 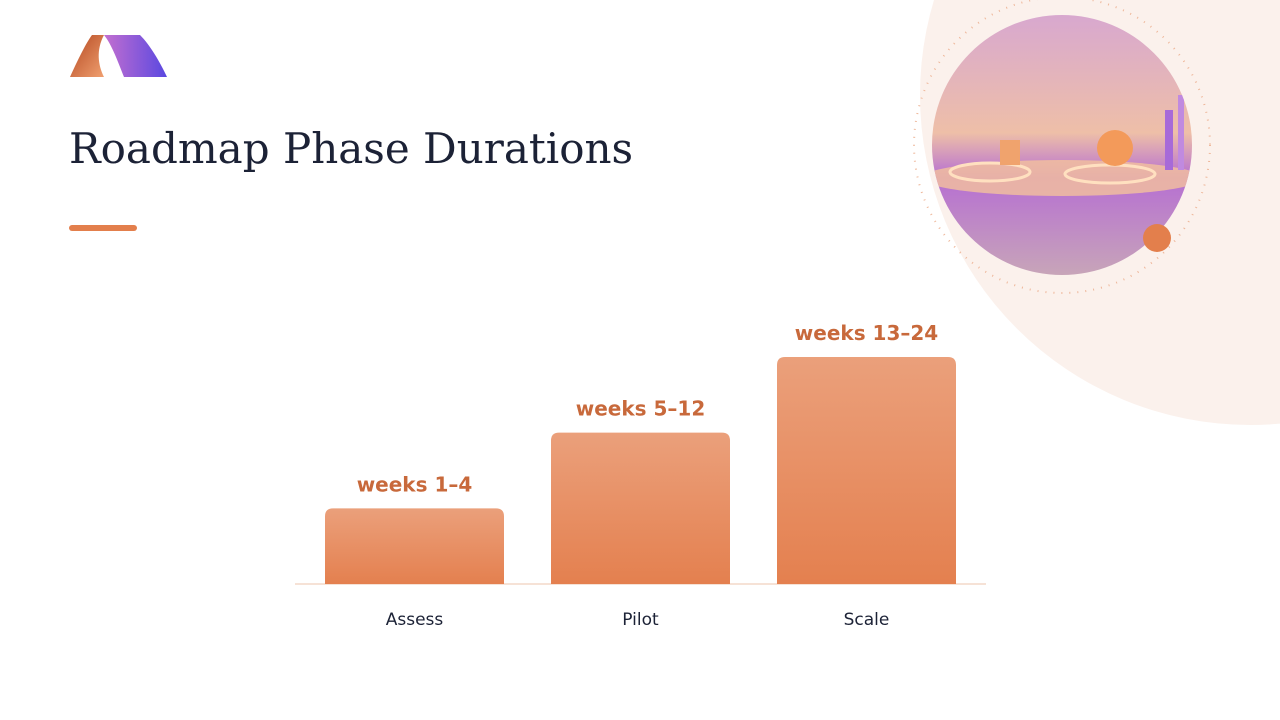 I want to click on chart-title: Roadmap Phase Durations, so click(x=351, y=148).